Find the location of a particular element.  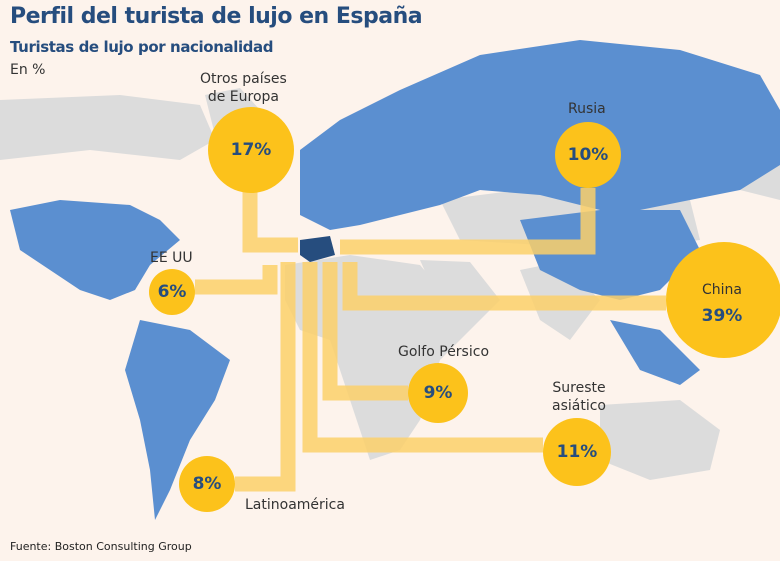

bubble-europa is located at coordinates (251, 150).